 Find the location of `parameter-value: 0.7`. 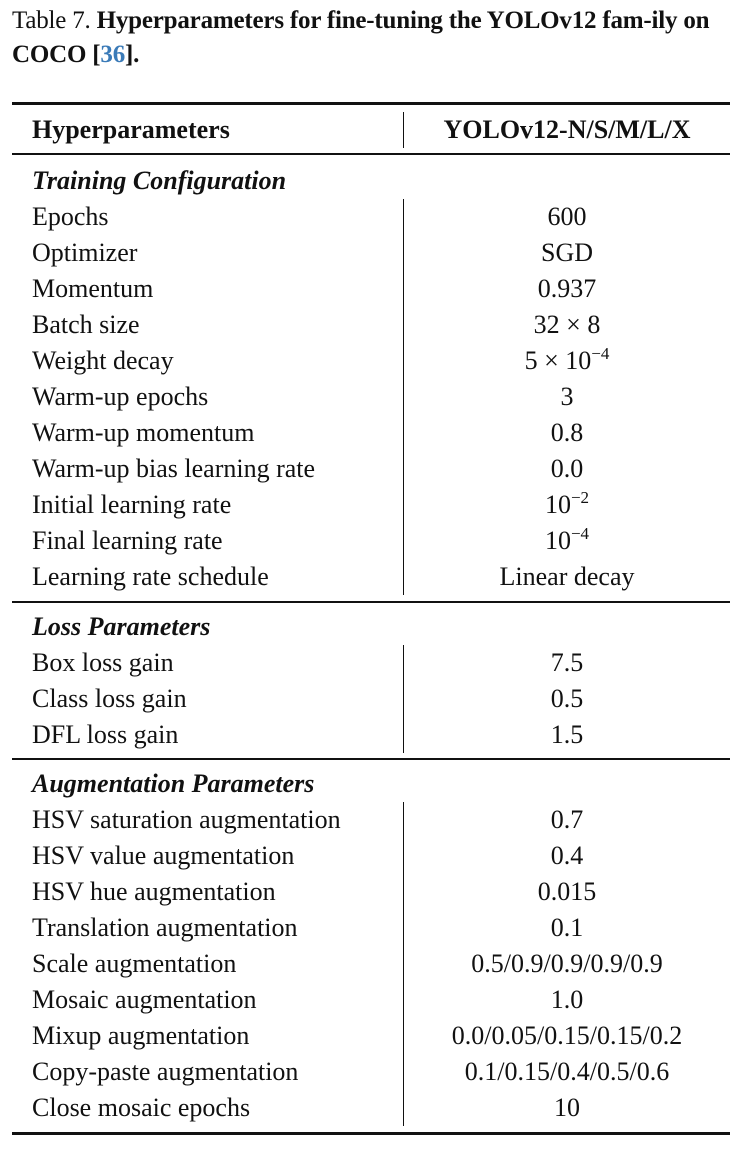

parameter-value: 0.7 is located at coordinates (566, 820).